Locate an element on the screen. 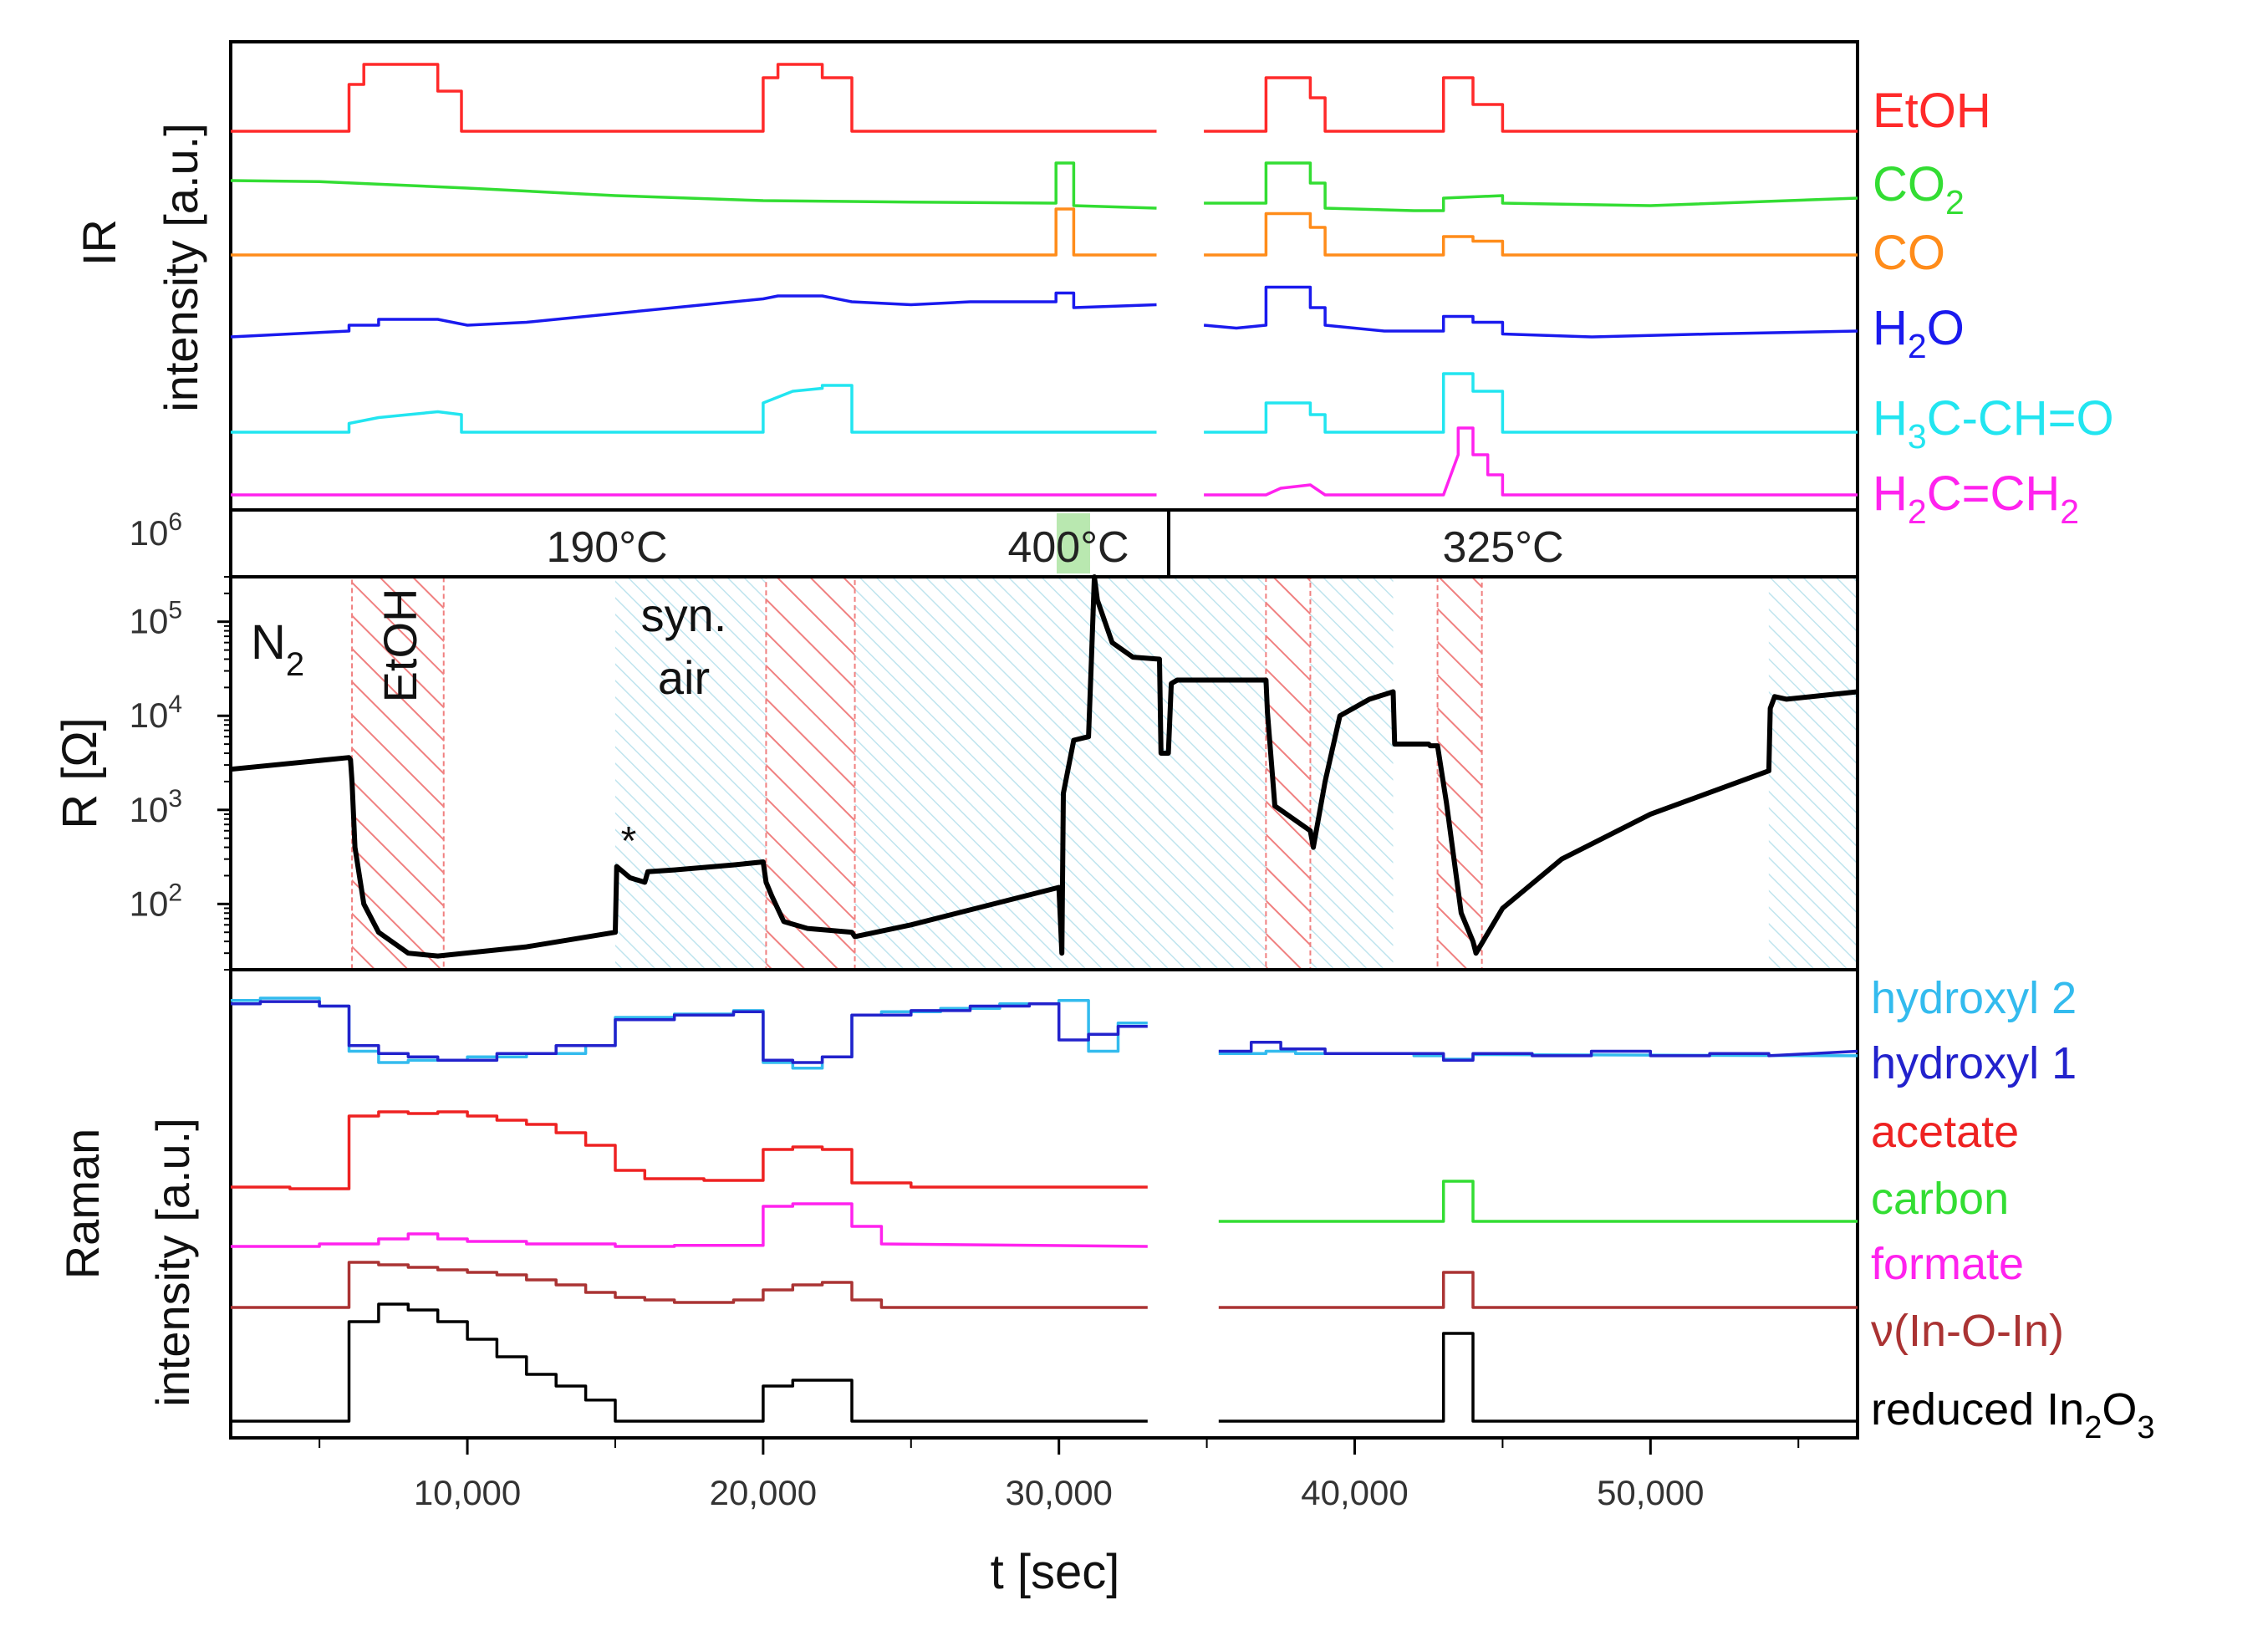 The width and height of the screenshot is (2268, 1636). legend-name: ν(In-O-In) is located at coordinates (1967, 1331).